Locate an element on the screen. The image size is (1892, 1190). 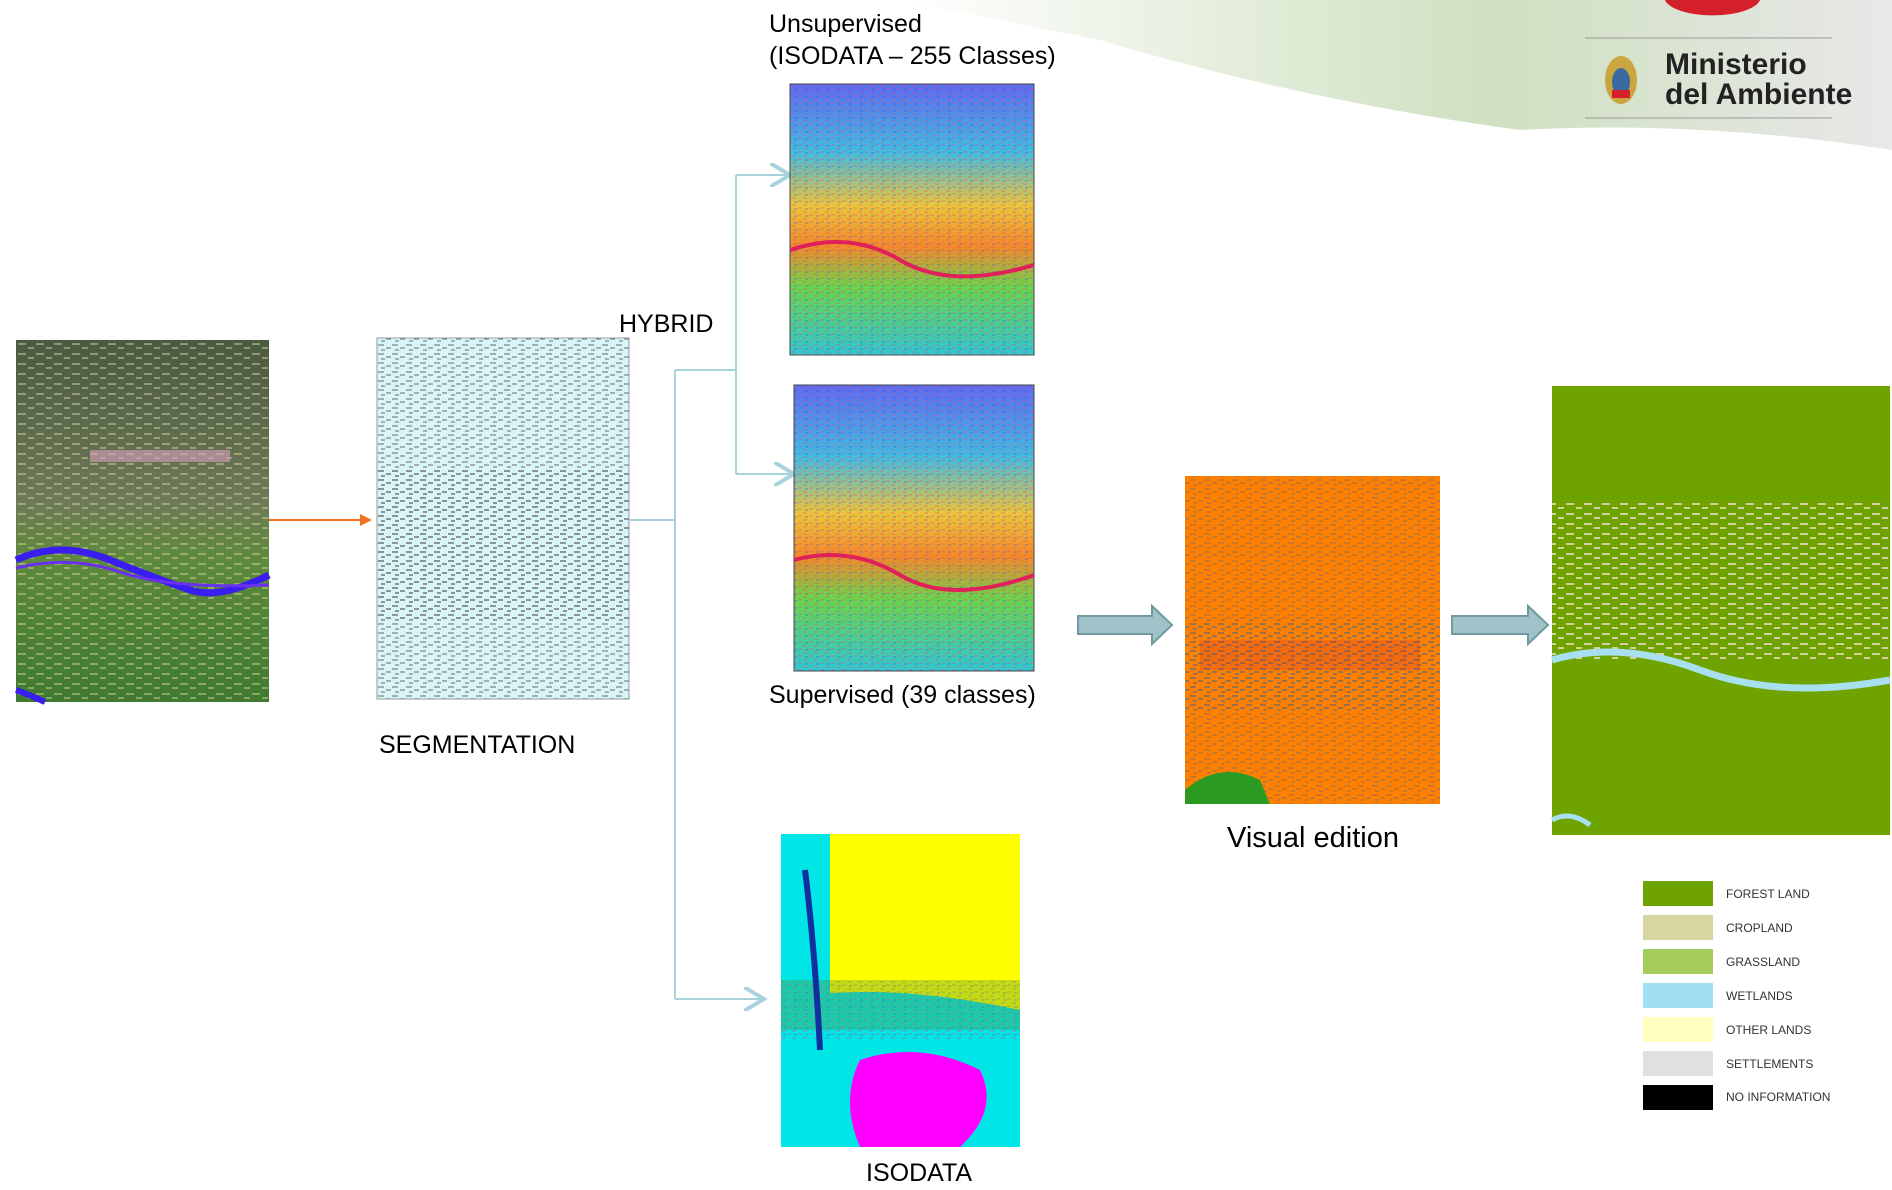
segmentation-image is located at coordinates (503, 518).